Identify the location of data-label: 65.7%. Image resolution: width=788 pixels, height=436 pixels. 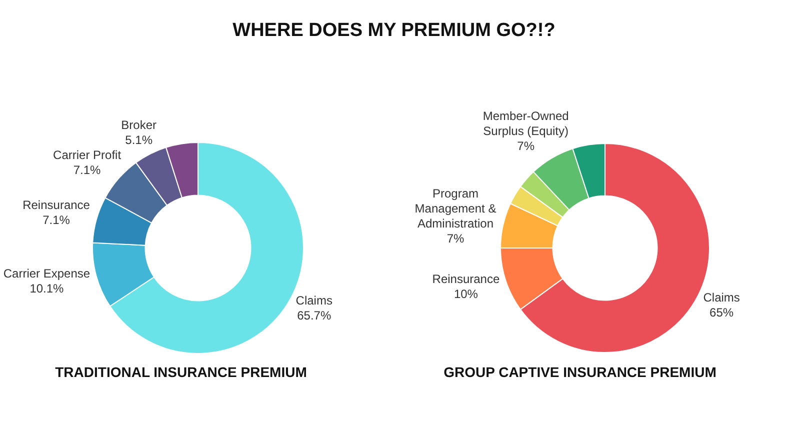
(314, 315).